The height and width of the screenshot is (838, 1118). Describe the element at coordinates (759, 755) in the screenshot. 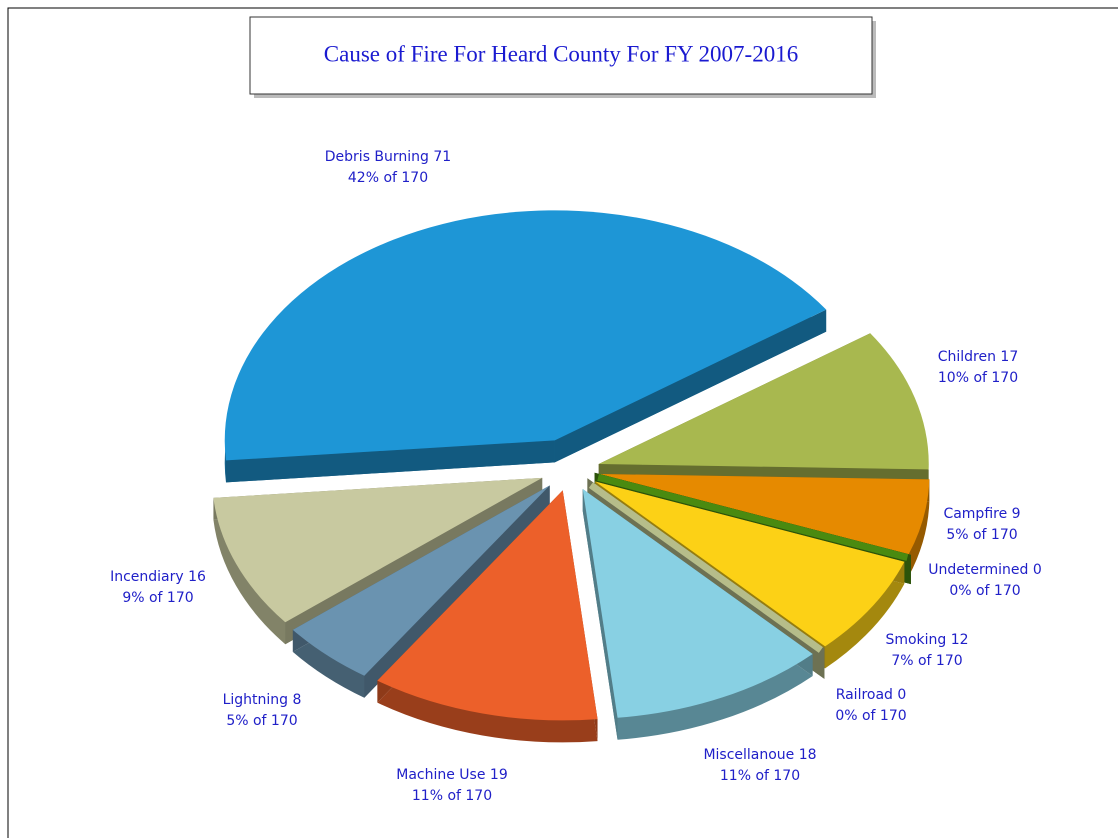

I see `slice-label: Miscellanoue 18` at that location.